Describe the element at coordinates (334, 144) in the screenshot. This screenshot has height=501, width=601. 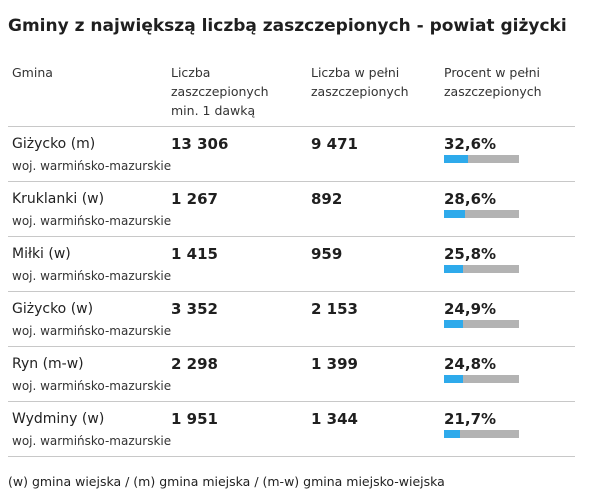
I see `full-value: 9 471` at that location.